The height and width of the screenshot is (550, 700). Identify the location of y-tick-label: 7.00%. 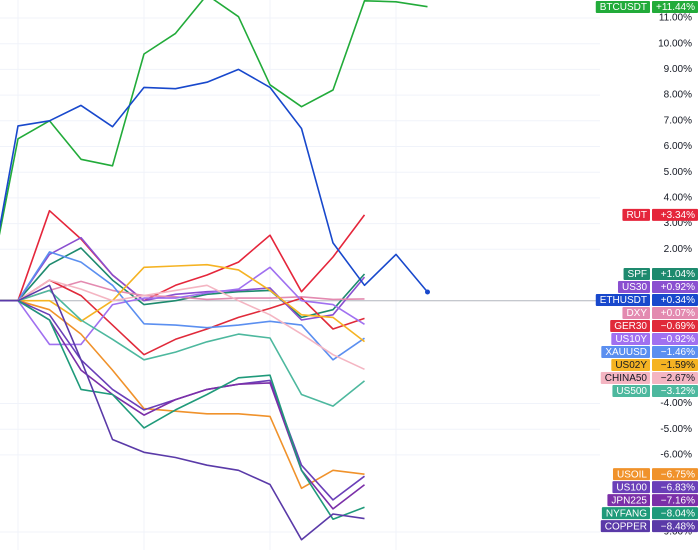
(678, 120).